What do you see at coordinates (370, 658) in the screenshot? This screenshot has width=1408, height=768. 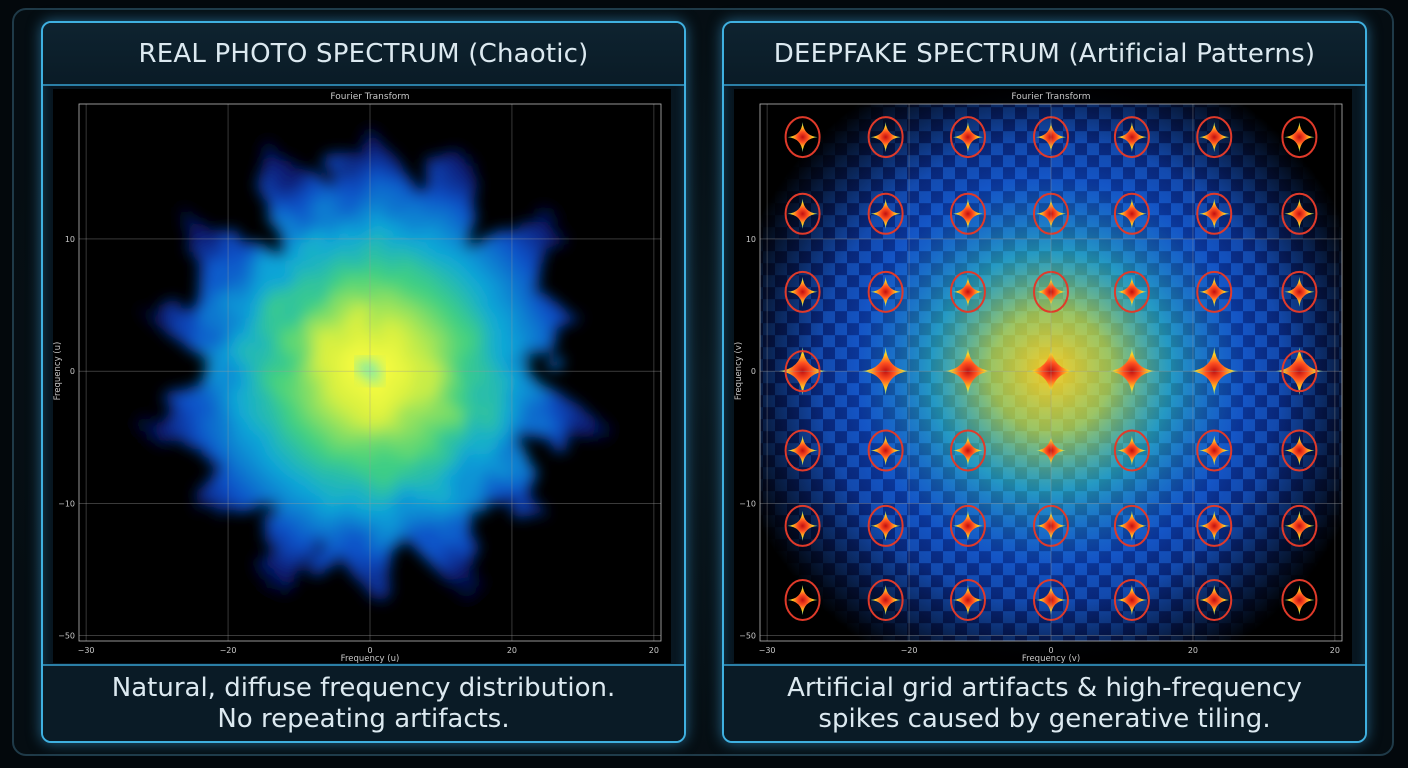 I see `x-axis-label: Frequency (u)` at bounding box center [370, 658].